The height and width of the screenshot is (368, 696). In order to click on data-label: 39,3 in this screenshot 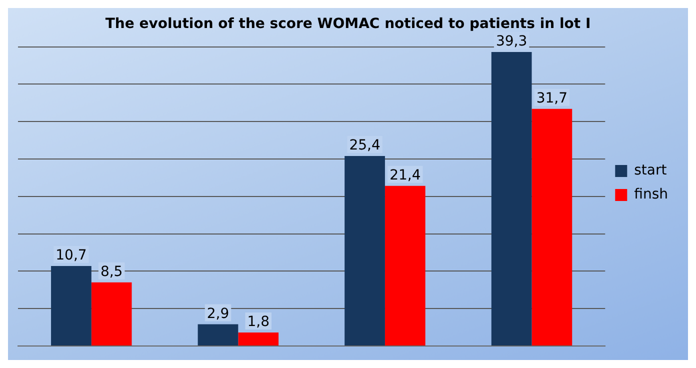, I will do `click(512, 42)`.